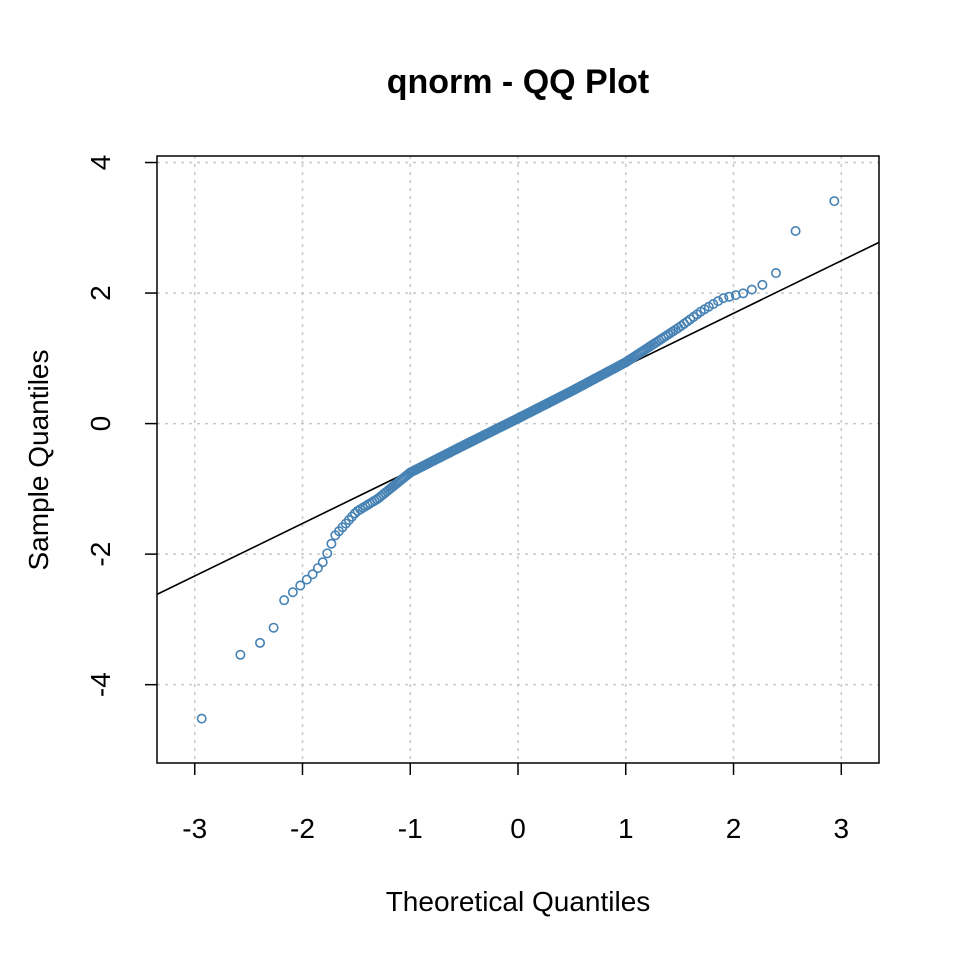  I want to click on x-tick-label: 1, so click(626, 828).